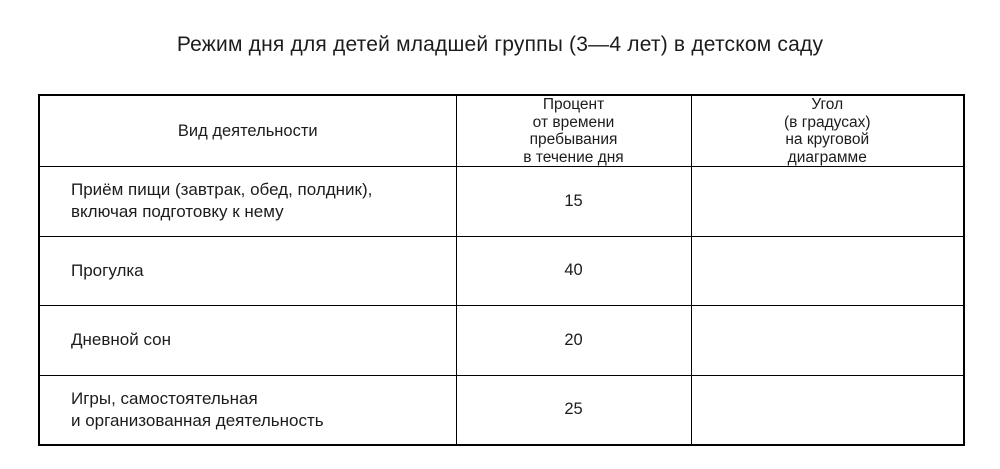 The height and width of the screenshot is (469, 1000). Describe the element at coordinates (573, 270) in the screenshot. I see `percent-cell: 40` at that location.